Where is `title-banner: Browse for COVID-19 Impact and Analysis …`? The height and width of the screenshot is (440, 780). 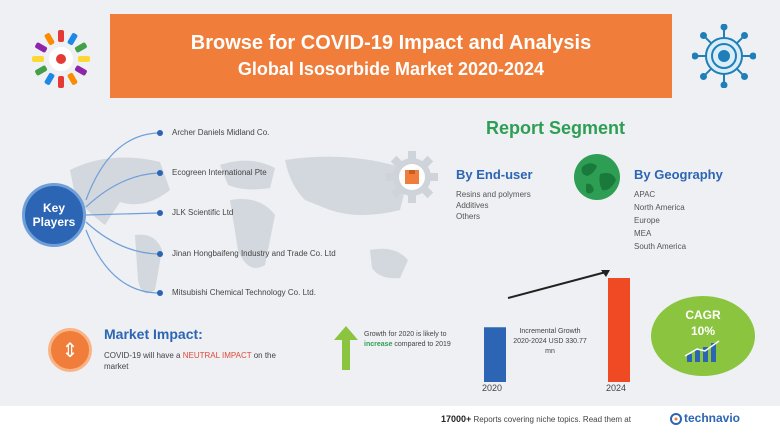 title-banner: Browse for COVID-19 Impact and Analysis … is located at coordinates (391, 56).